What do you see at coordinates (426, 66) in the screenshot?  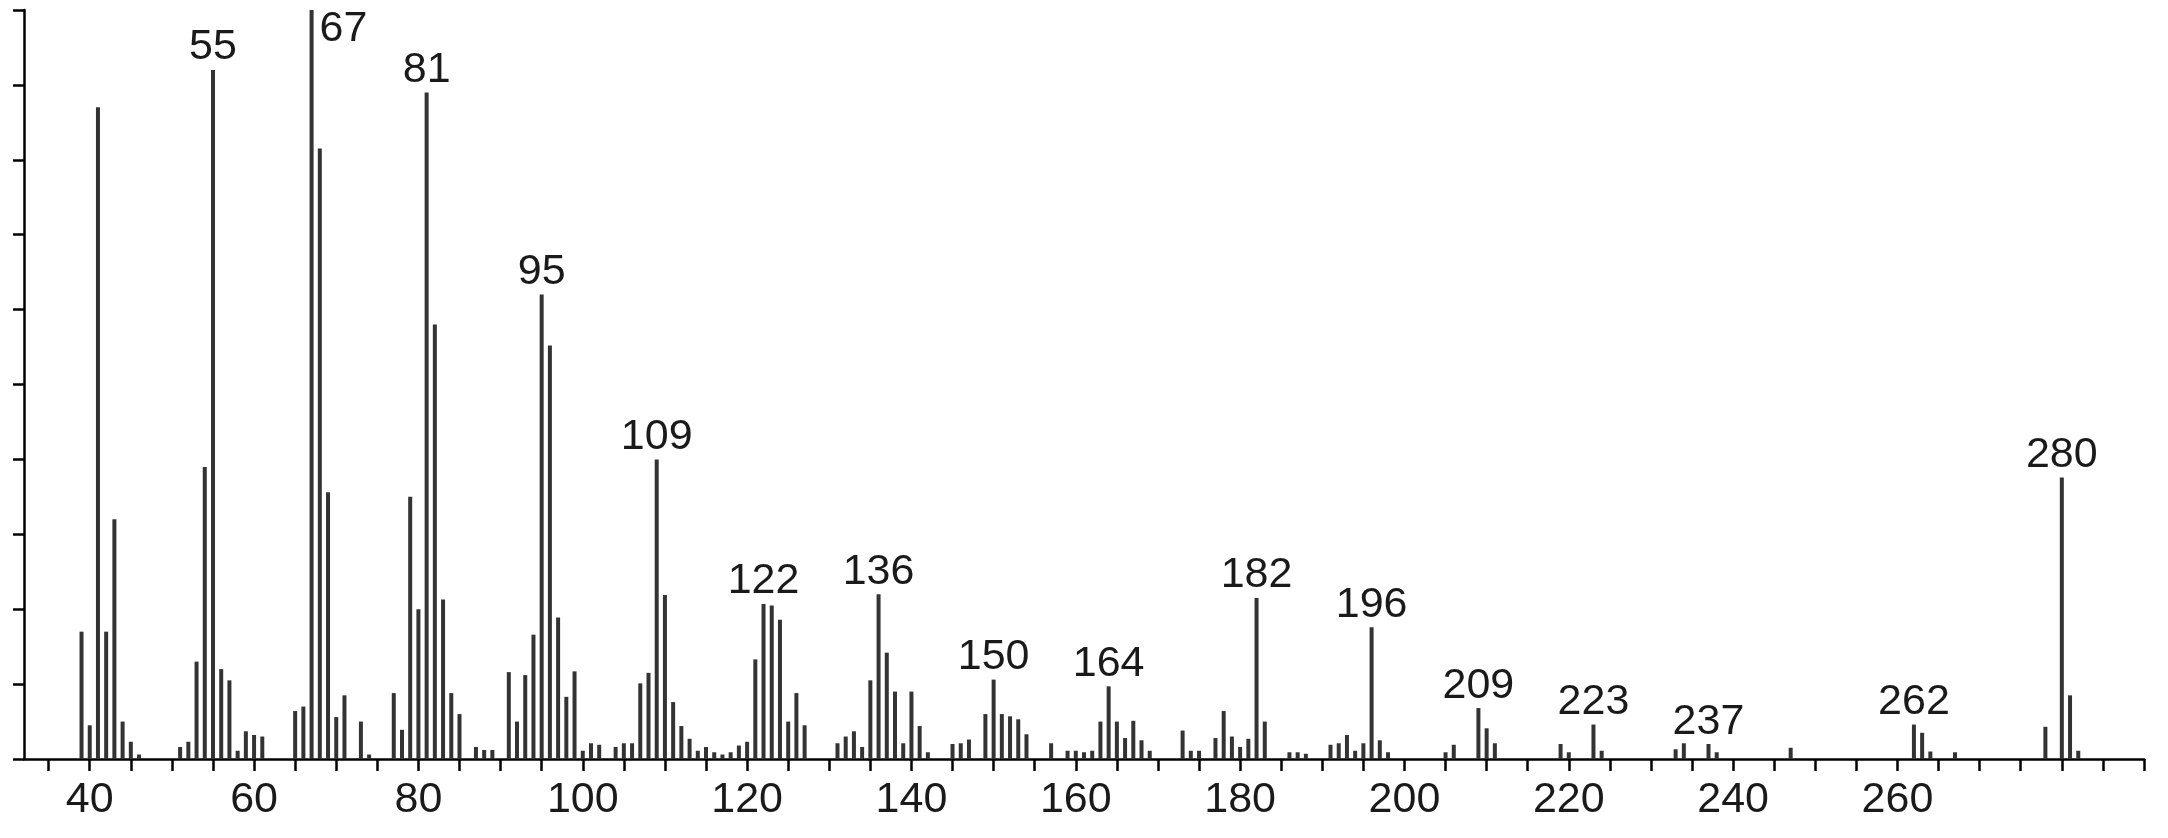 I see `annotation: 81` at bounding box center [426, 66].